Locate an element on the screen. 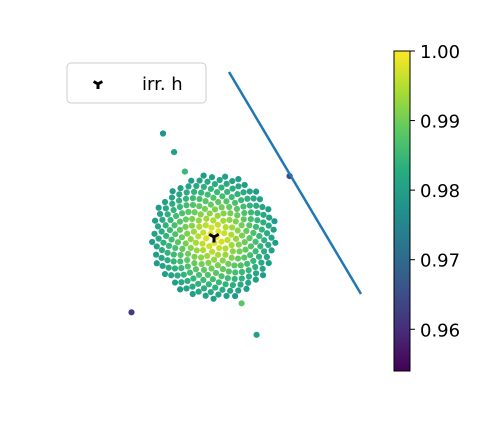  highlight-layer is located at coordinates (214, 237).